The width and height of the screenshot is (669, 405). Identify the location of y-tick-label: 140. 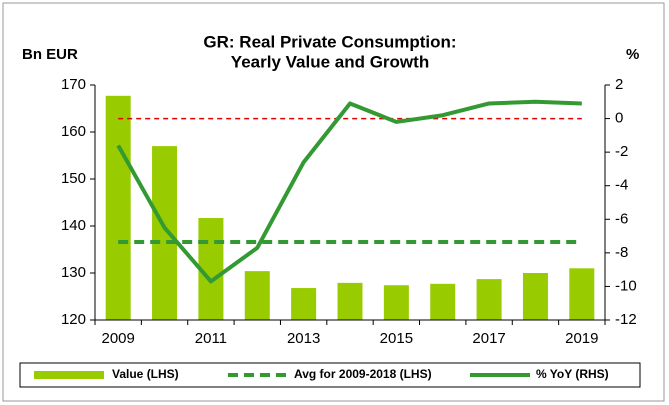
(73, 225).